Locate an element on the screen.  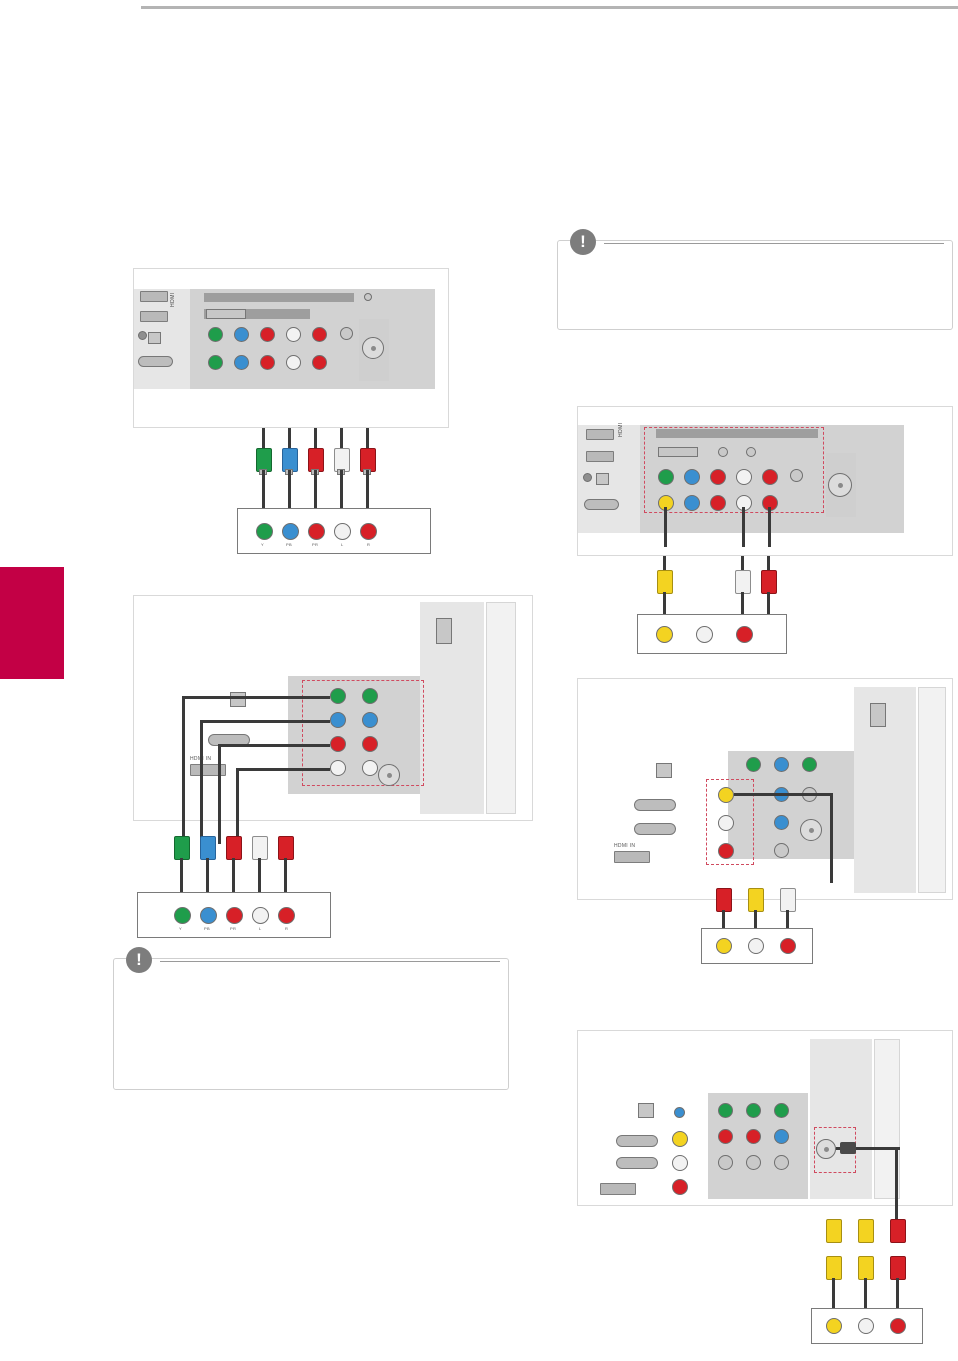
side-pb-port is located at coordinates (338, 720).